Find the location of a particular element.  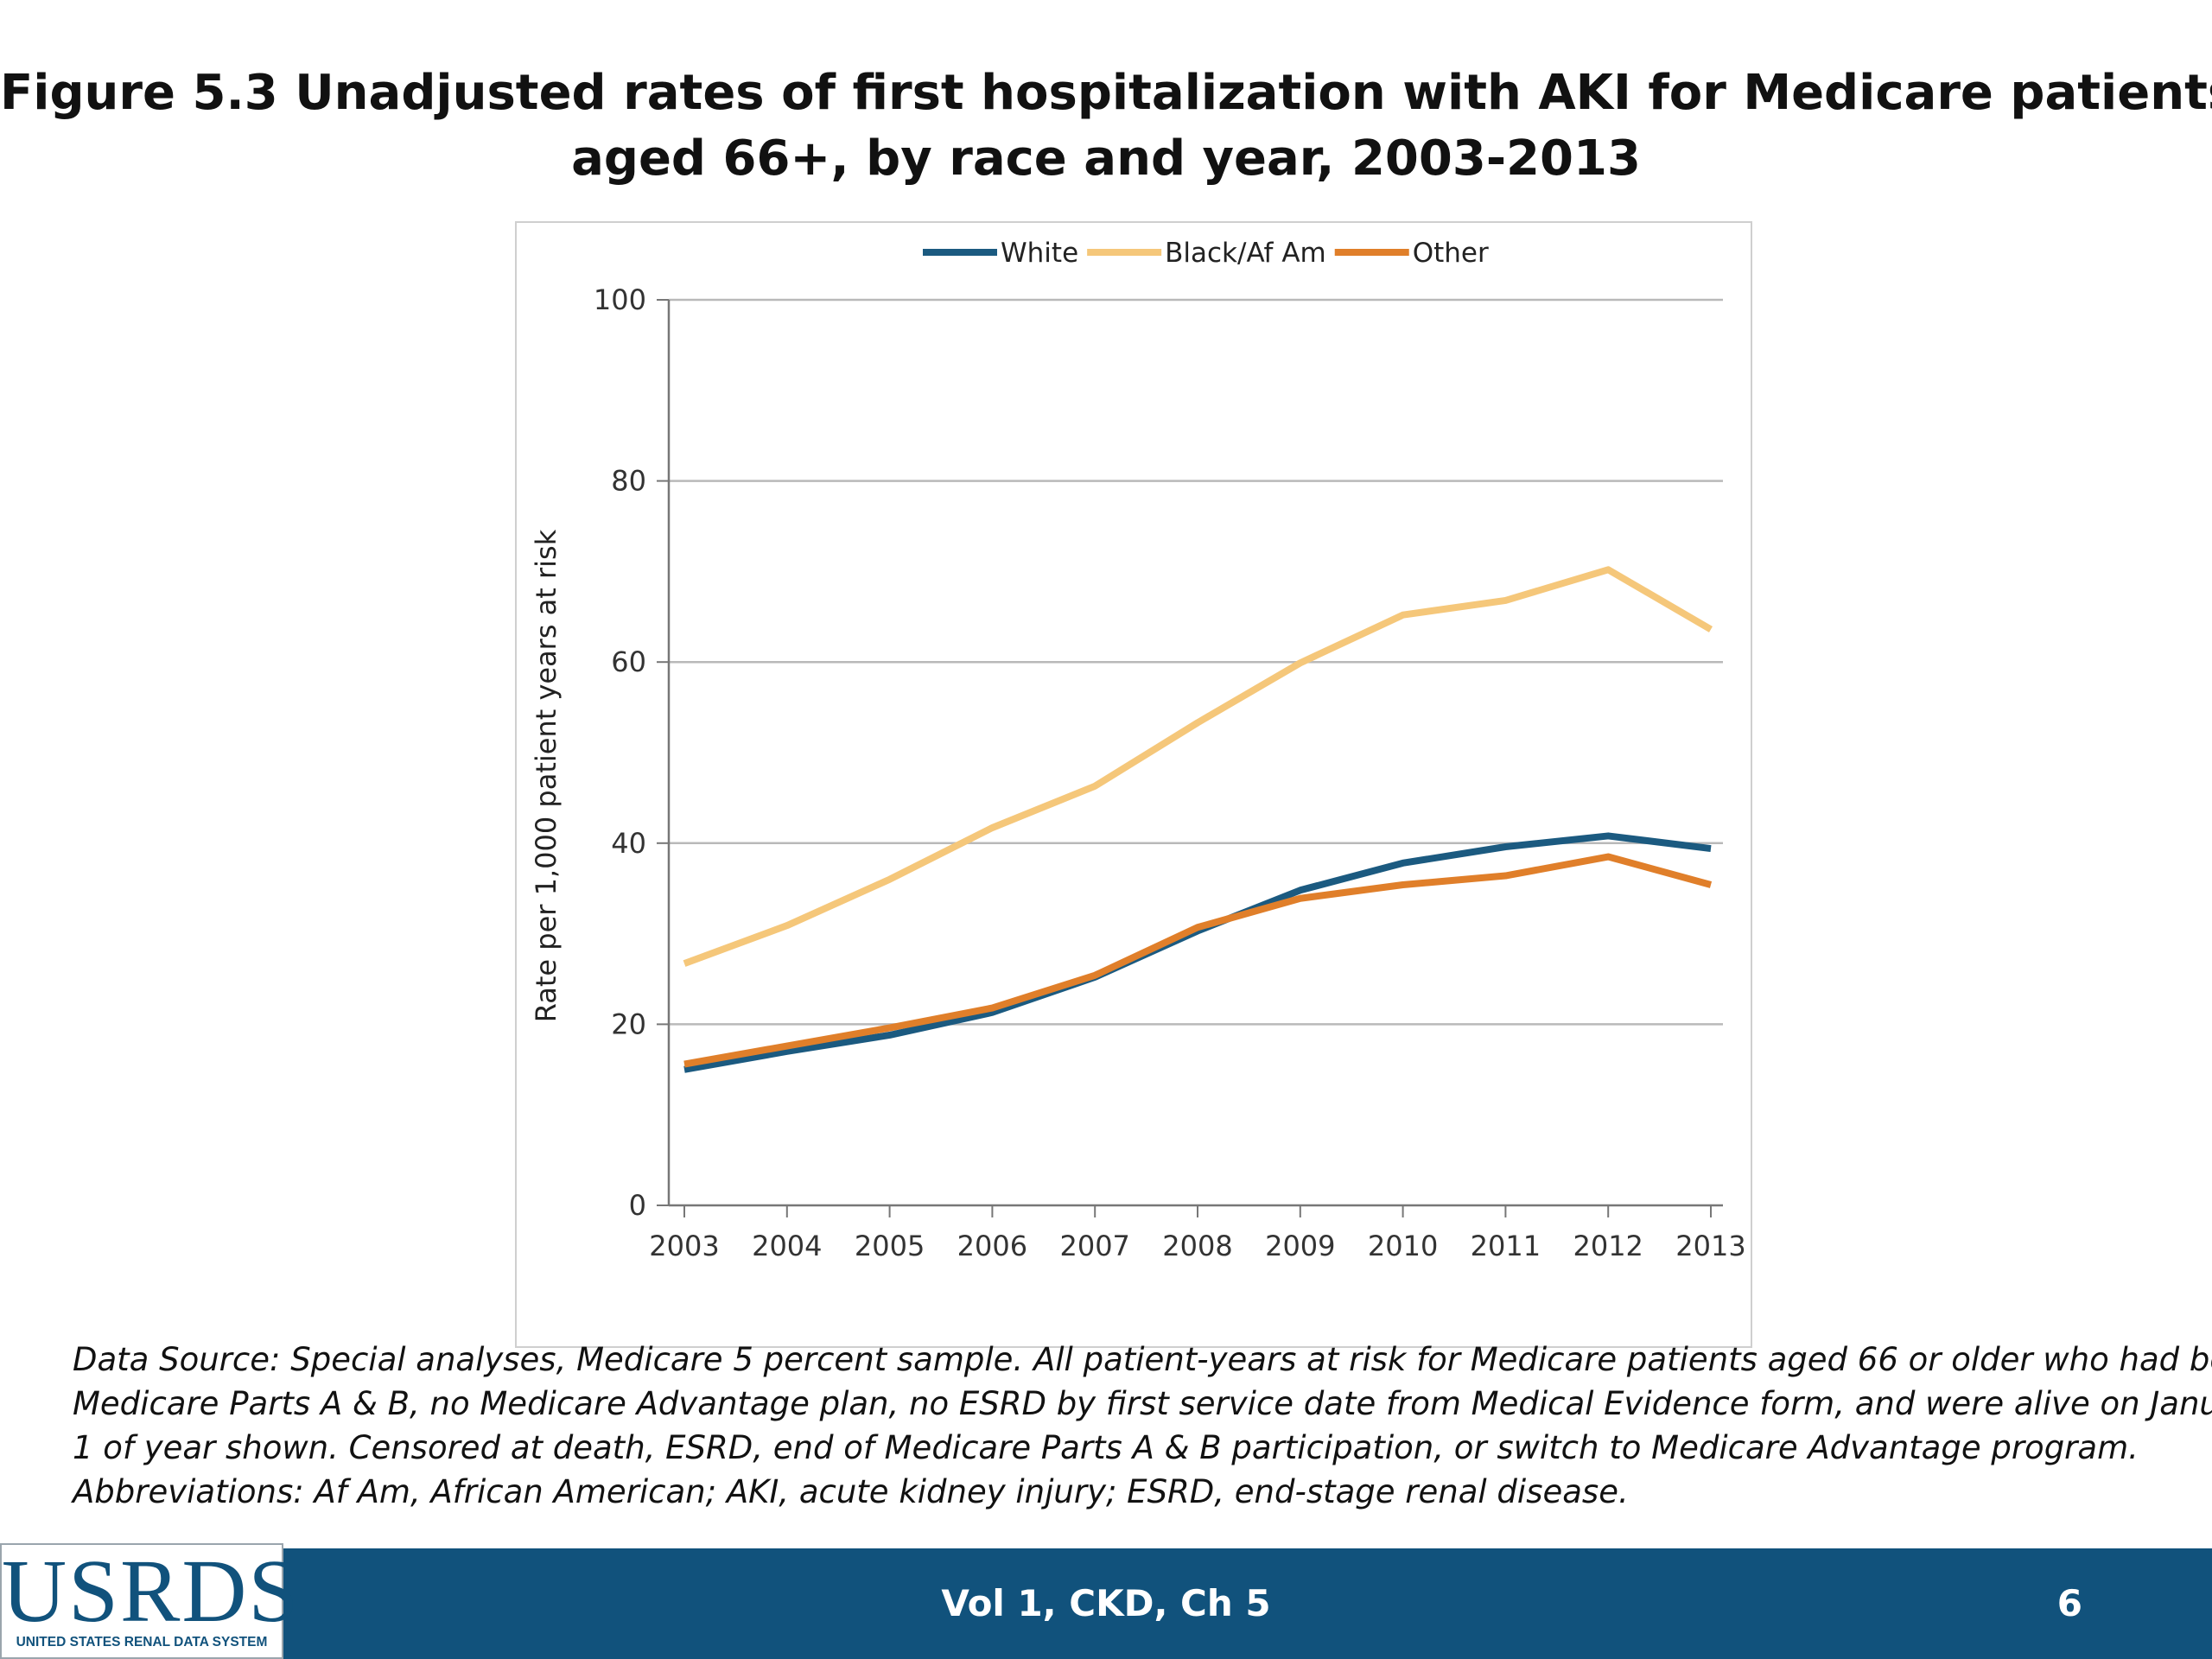

series-line-other is located at coordinates (1198, 960).